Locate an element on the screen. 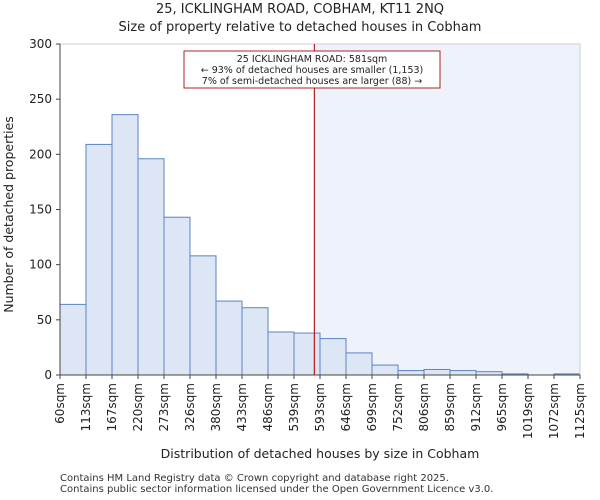 This screenshot has height=500, width=600. x-tick-label: 60sqm is located at coordinates (60, 403).